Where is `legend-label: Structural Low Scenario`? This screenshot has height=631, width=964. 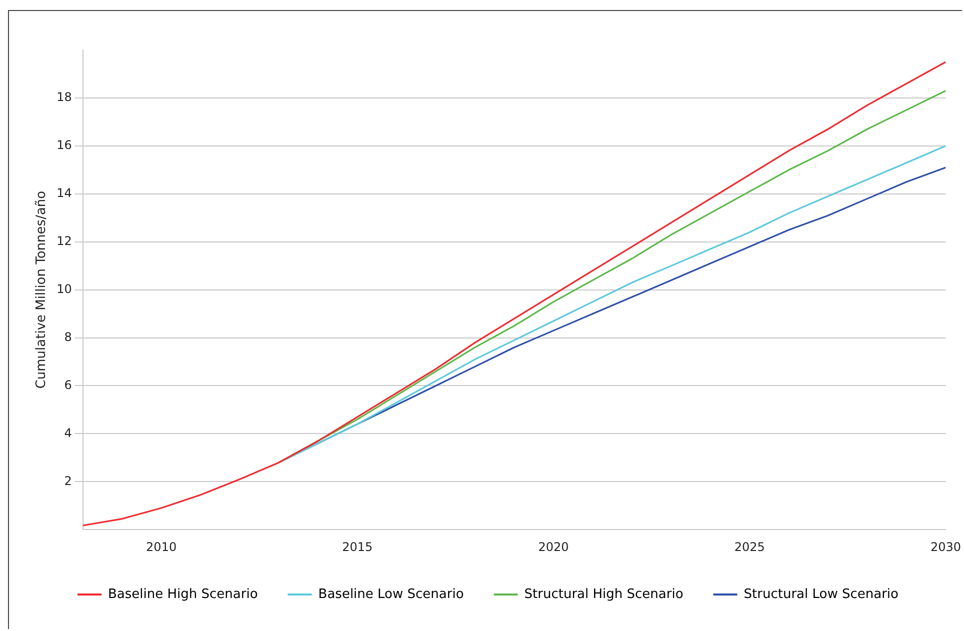 legend-label: Structural Low Scenario is located at coordinates (821, 594).